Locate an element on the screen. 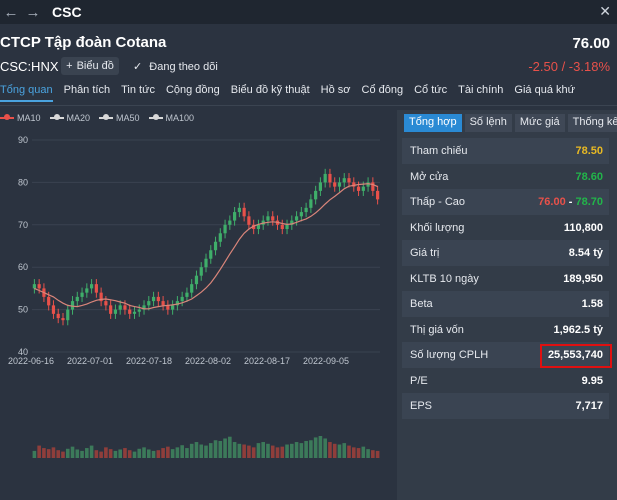 The width and height of the screenshot is (617, 500). beta-label: Beta is located at coordinates (421, 303).